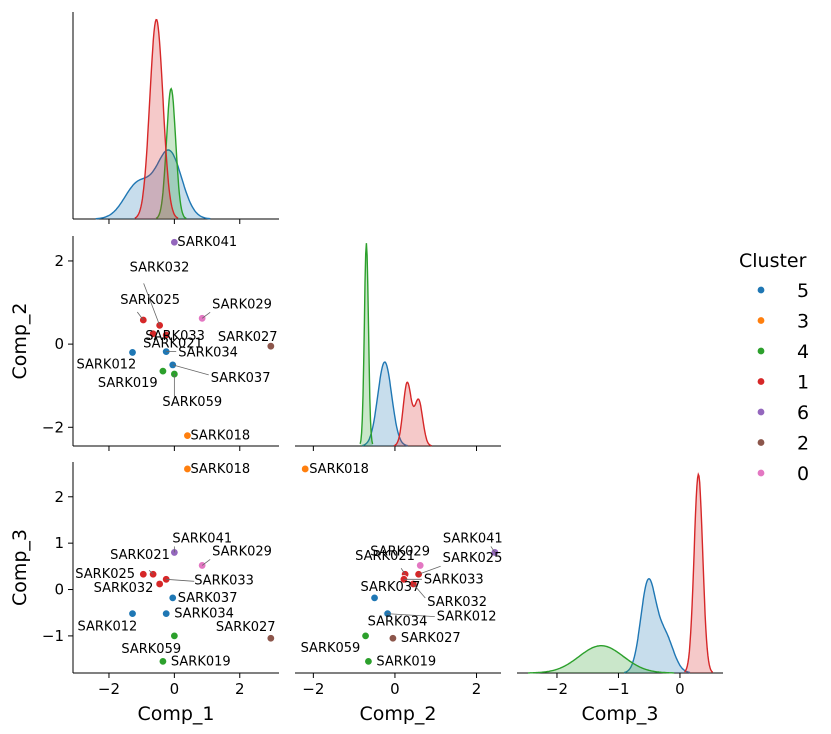 The height and width of the screenshot is (734, 831). I want to click on legend-label-4: 4, so click(803, 352).